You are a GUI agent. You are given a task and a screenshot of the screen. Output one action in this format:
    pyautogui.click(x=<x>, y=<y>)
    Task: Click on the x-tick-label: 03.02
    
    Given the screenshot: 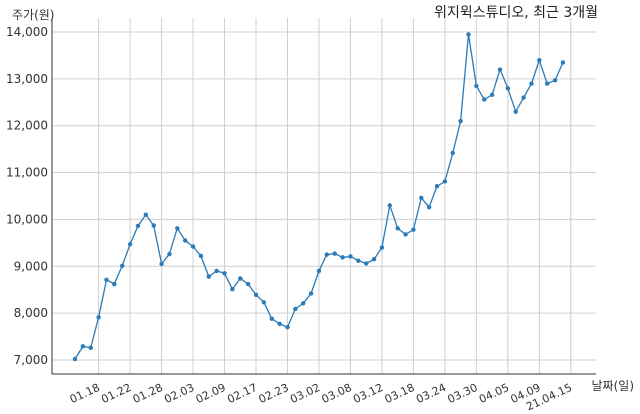 What is the action you would take?
    pyautogui.click(x=305, y=393)
    